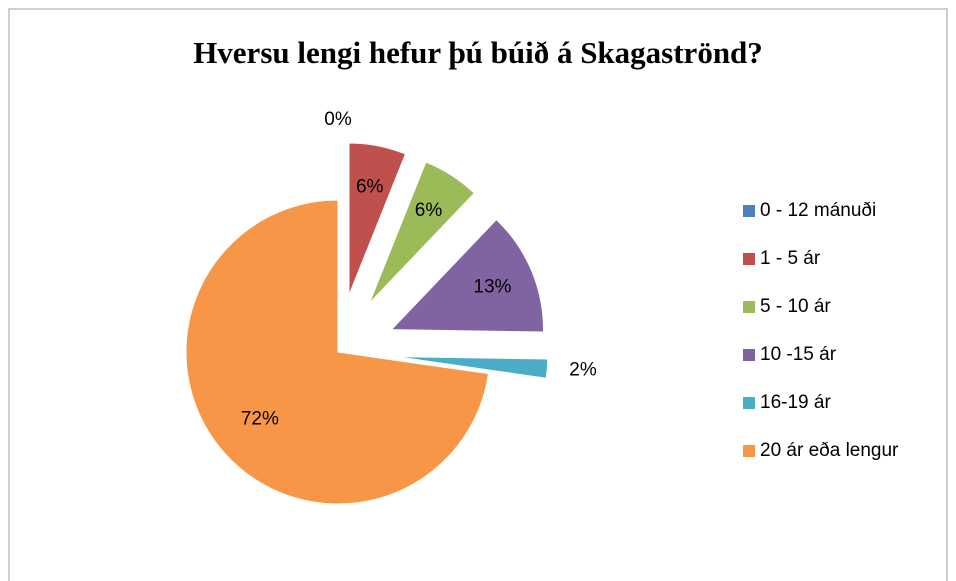  Describe the element at coordinates (492, 286) in the screenshot. I see `data-label: 13%` at that location.